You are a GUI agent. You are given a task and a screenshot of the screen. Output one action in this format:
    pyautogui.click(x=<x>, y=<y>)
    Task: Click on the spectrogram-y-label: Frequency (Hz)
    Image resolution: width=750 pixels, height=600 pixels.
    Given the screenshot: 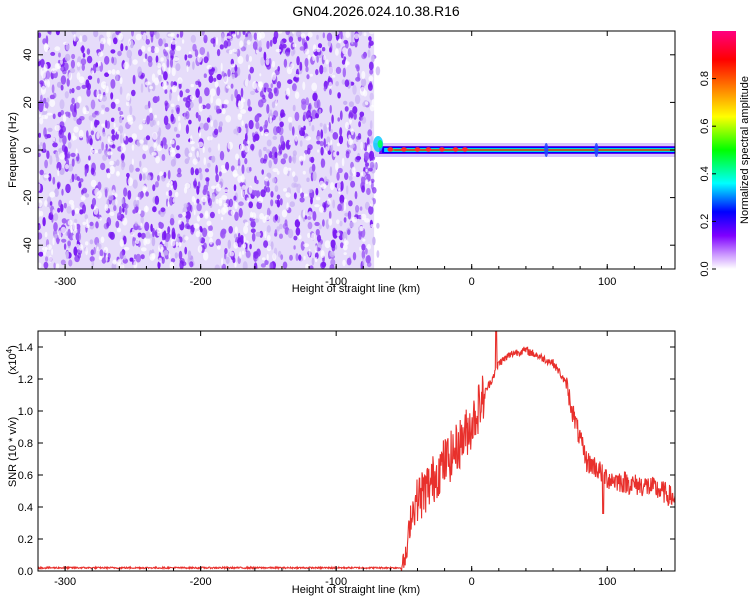 What is the action you would take?
    pyautogui.click(x=13, y=150)
    